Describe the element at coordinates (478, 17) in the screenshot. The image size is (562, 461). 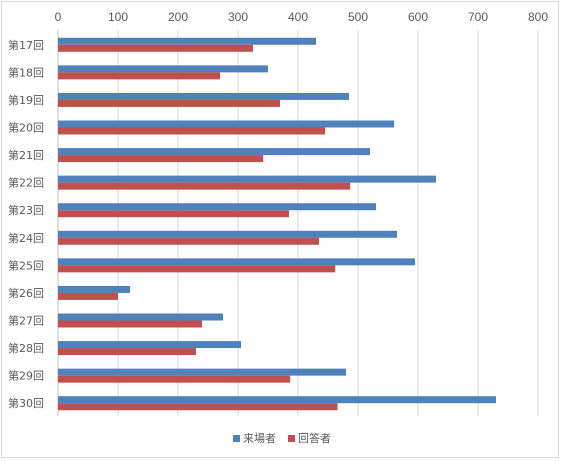
I see `x-tick-label: 700` at that location.